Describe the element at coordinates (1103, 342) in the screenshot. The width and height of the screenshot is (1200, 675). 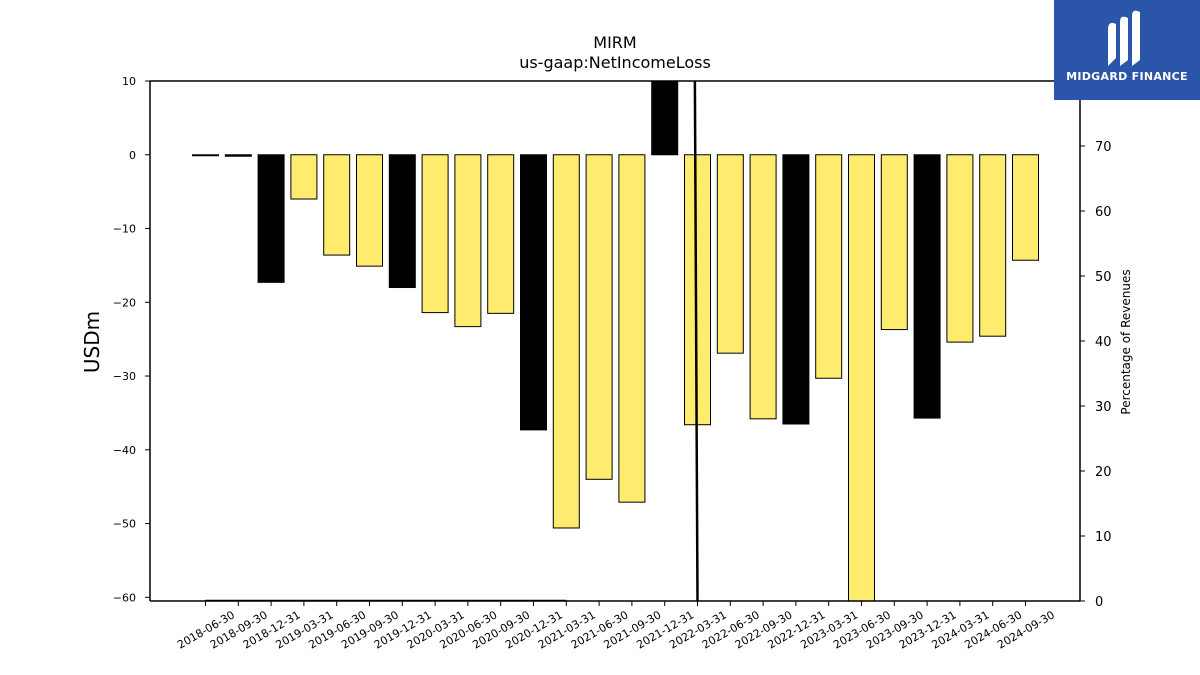
I see `y2-tick-label: 40` at that location.